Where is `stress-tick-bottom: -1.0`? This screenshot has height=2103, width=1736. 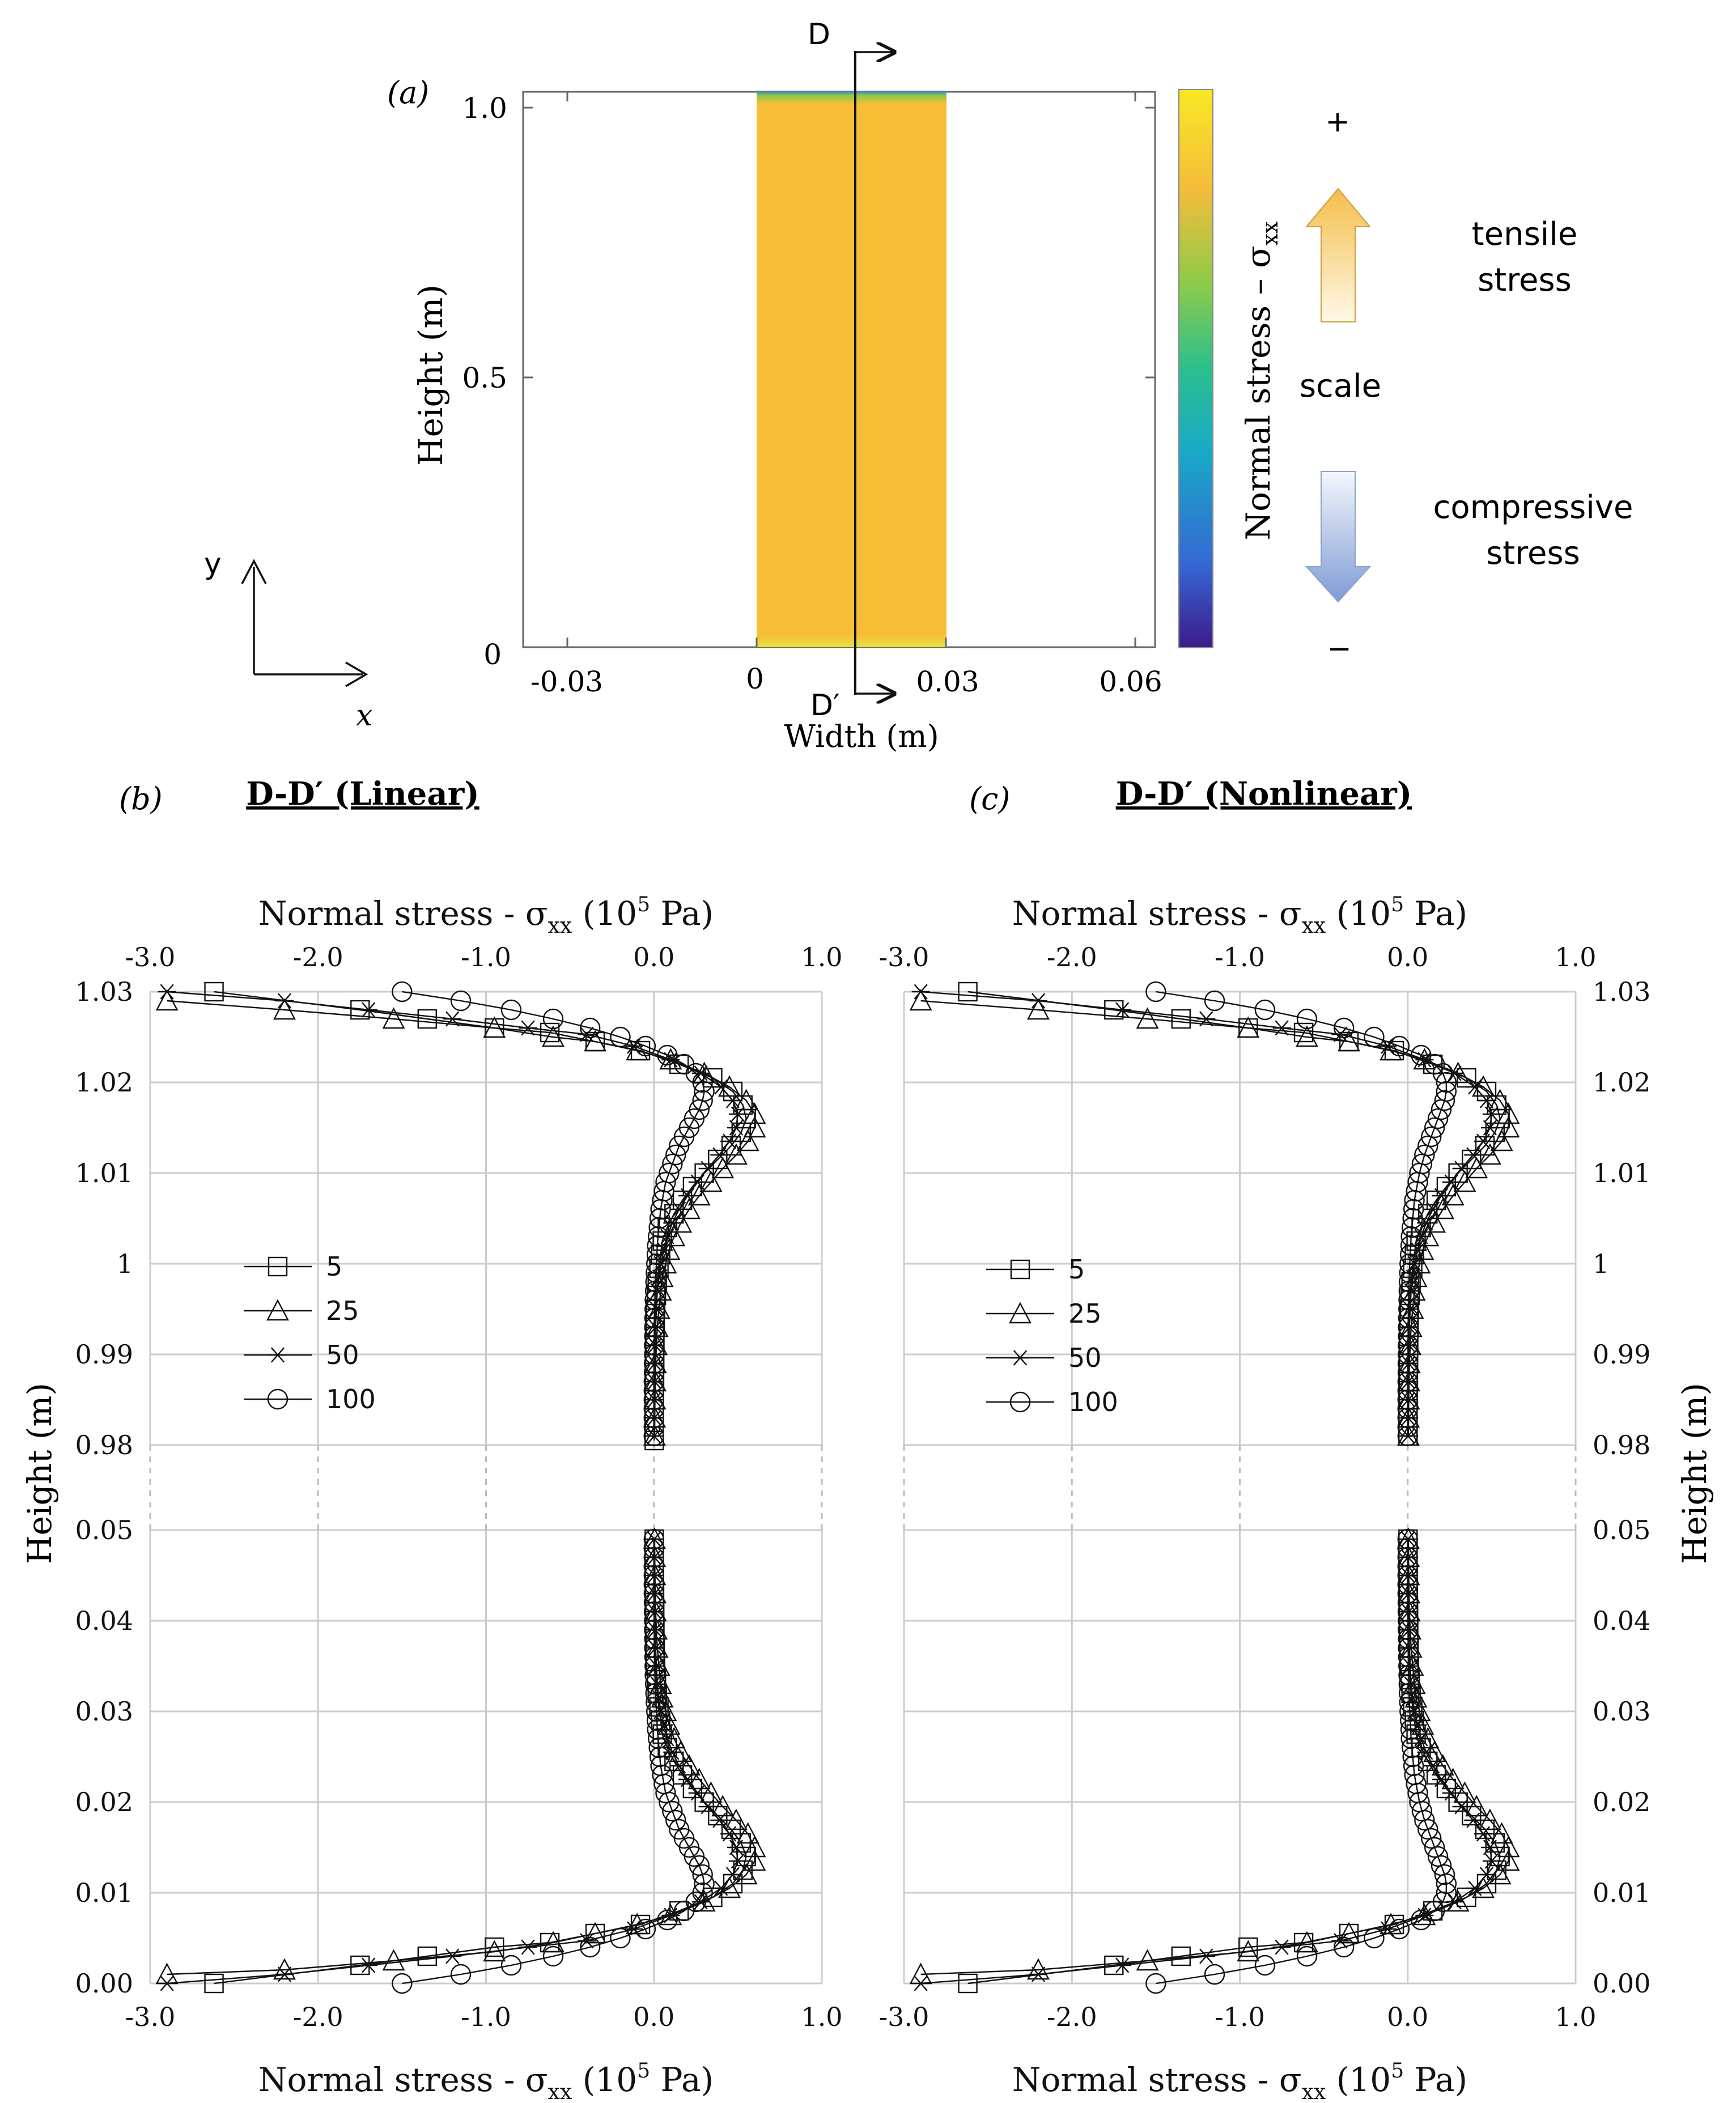 stress-tick-bottom: -1.0 is located at coordinates (486, 2017).